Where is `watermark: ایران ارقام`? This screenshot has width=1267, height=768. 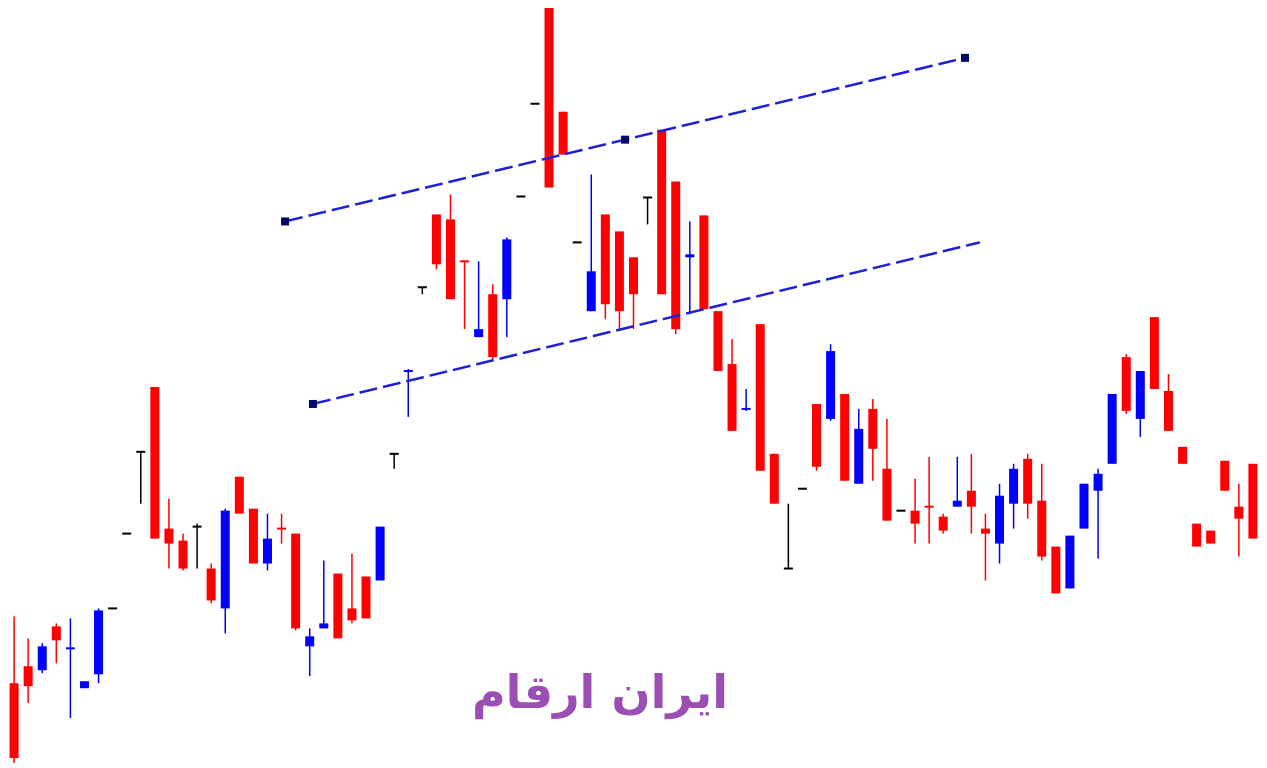 watermark: ایران ارقام is located at coordinates (600, 692).